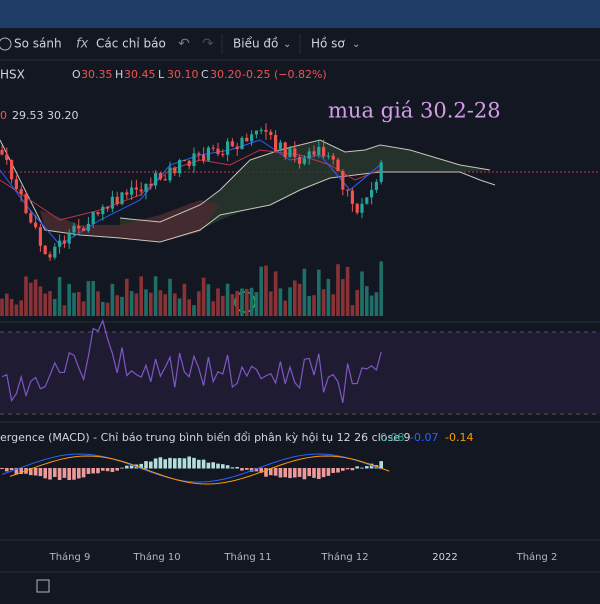  I want to click on toolbar-compare: So sánh, so click(38, 44).